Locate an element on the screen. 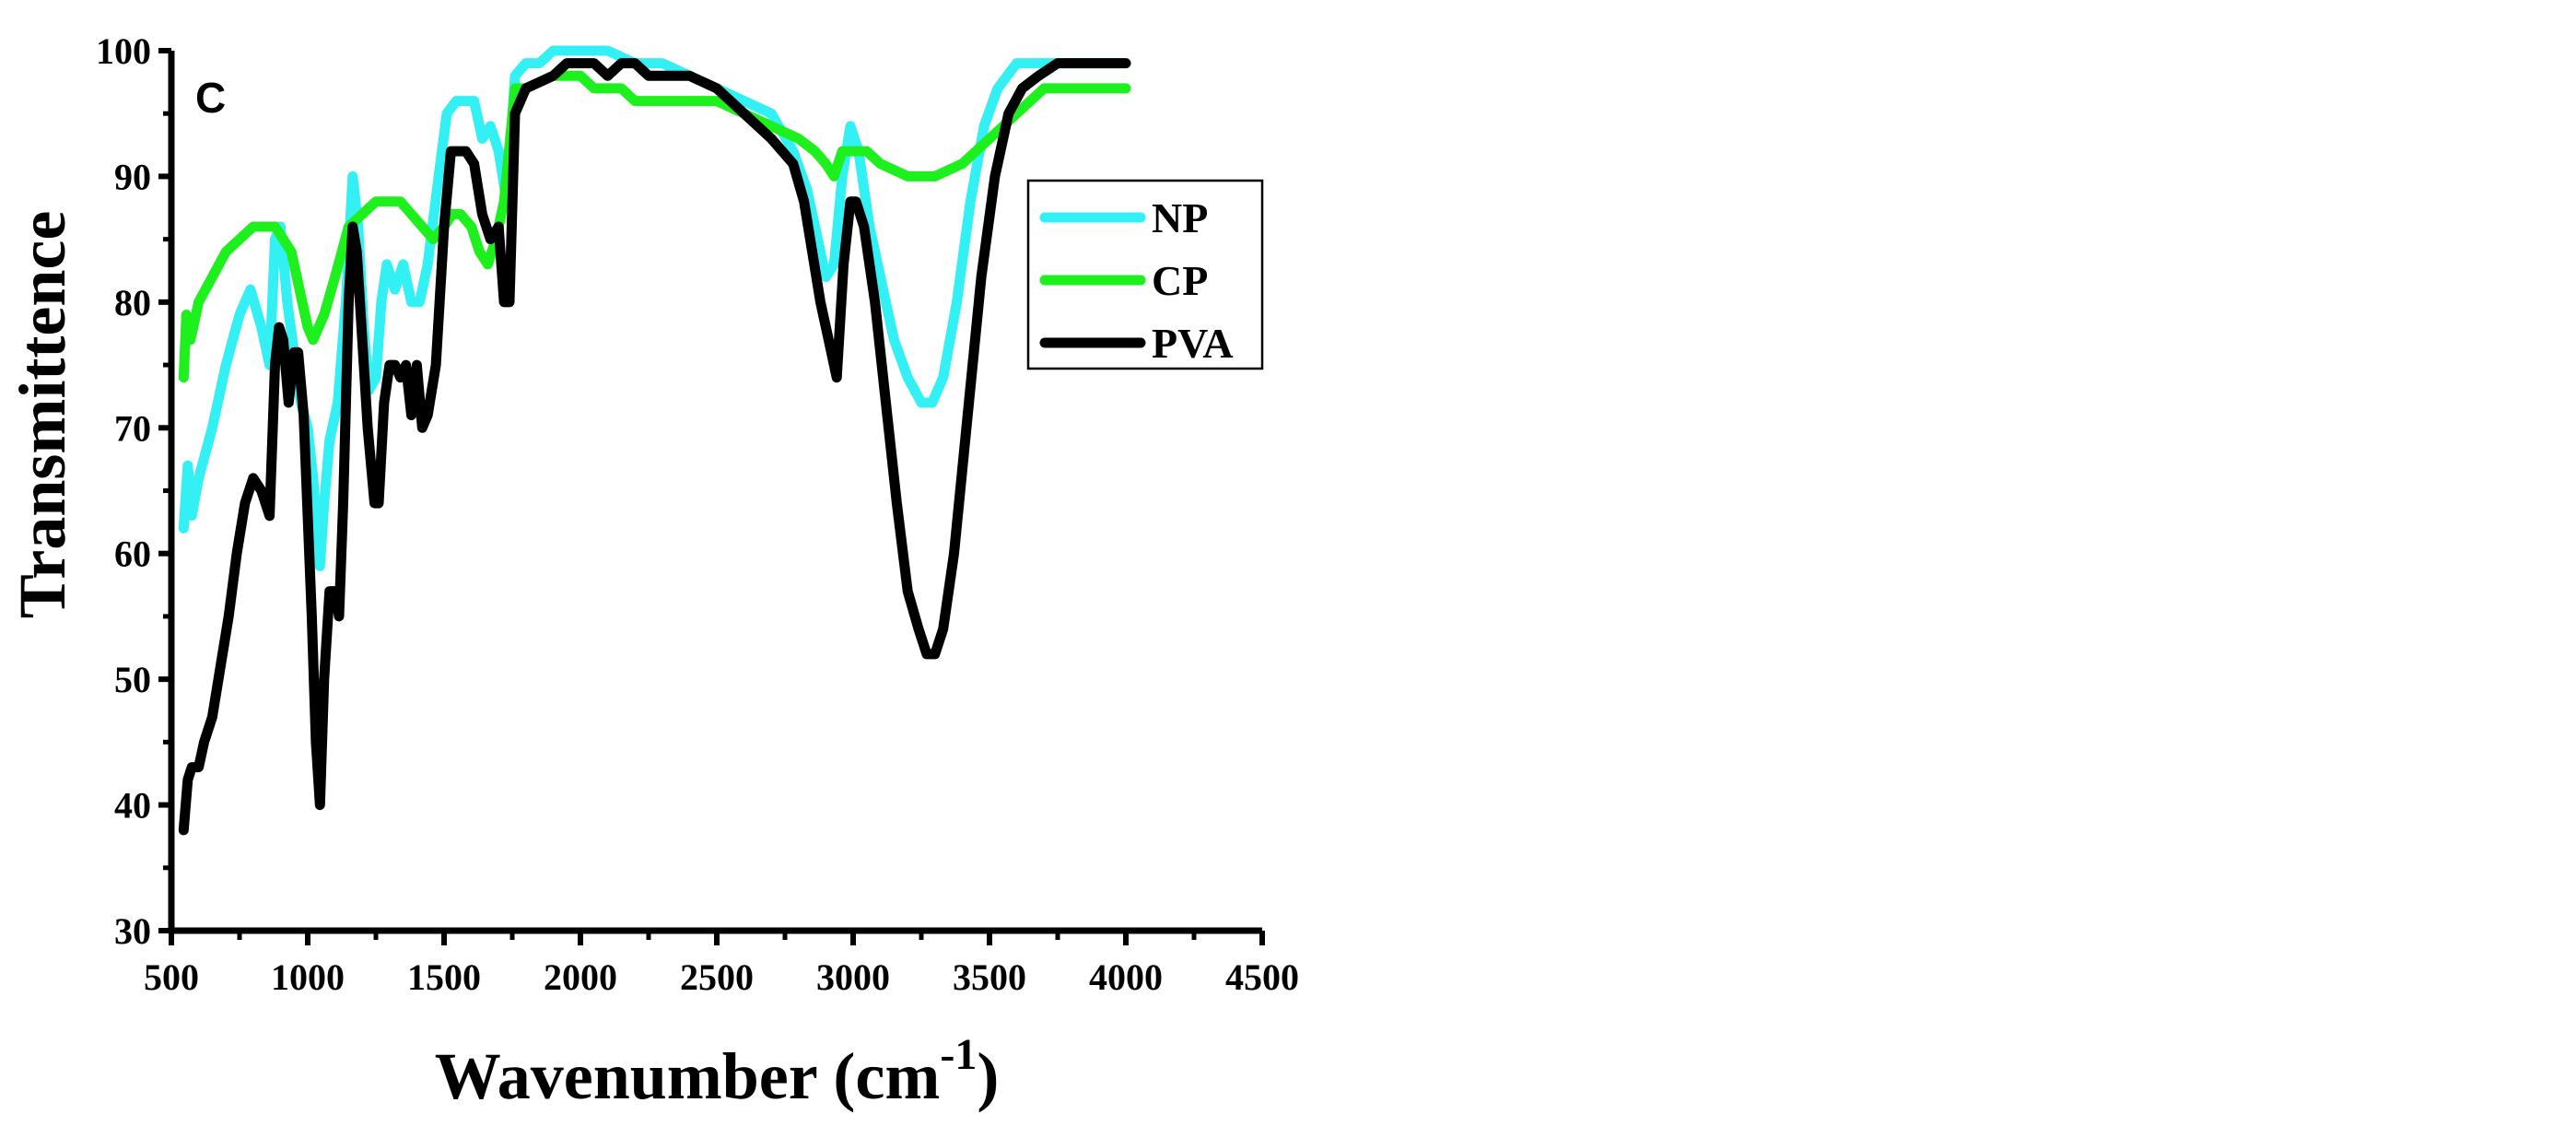 Image resolution: width=2576 pixels, height=1126 pixels. x-tick-label: 500 is located at coordinates (171, 977).